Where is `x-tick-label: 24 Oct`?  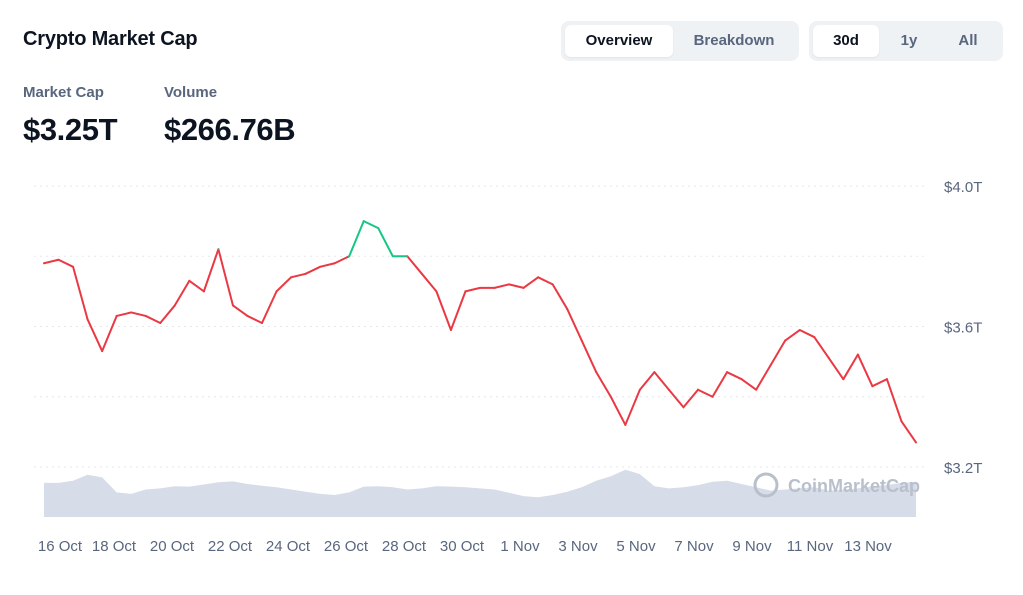
x-tick-label: 24 Oct is located at coordinates (288, 546).